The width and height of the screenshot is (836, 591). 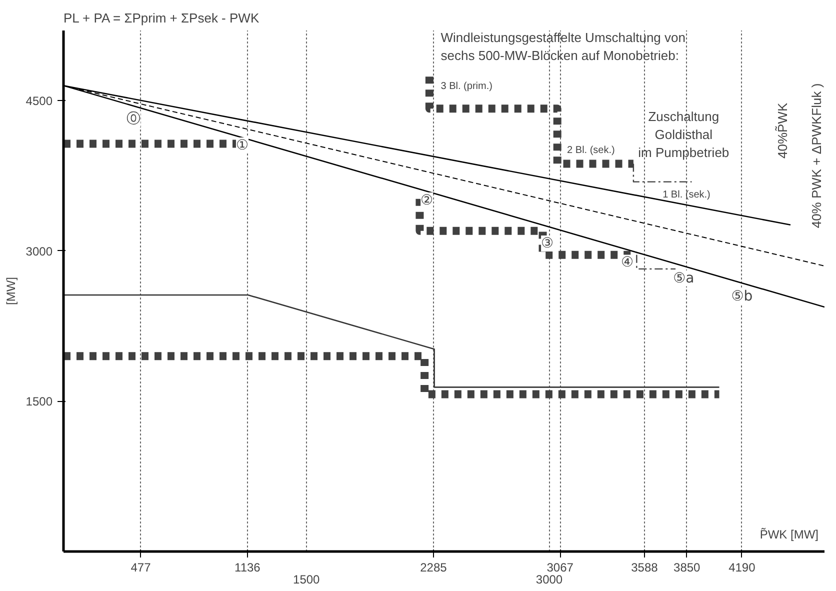 What do you see at coordinates (560, 567) in the screenshot?
I see `x-tick-label: 3067` at bounding box center [560, 567].